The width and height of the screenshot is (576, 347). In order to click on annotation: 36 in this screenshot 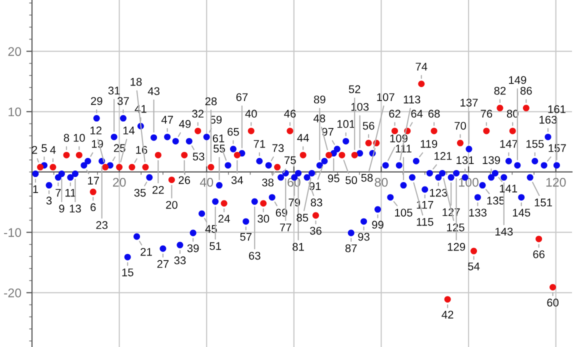, I will do `click(316, 230)`.